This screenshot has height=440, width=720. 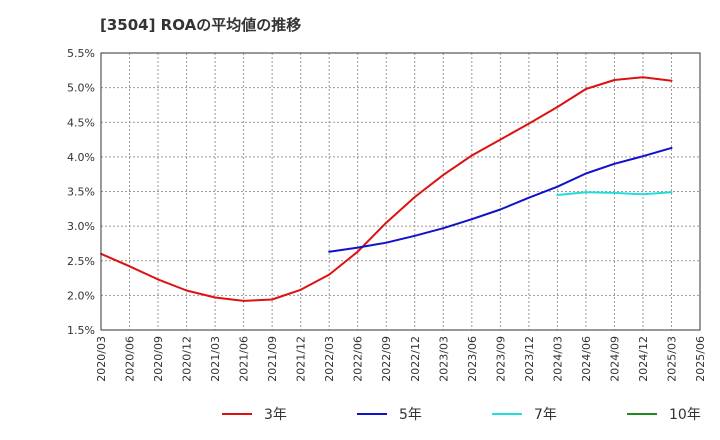 I want to click on x-tick-label: 2024/03, so click(x=557, y=359).